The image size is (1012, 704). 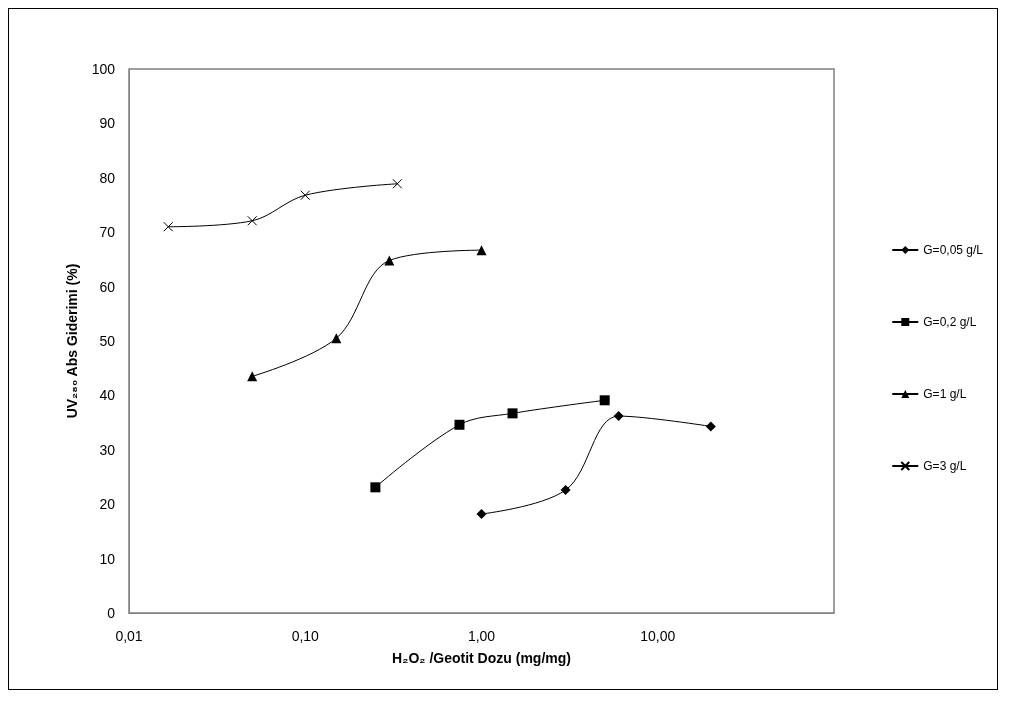 What do you see at coordinates (107, 504) in the screenshot?
I see `y-tick-label: 20` at bounding box center [107, 504].